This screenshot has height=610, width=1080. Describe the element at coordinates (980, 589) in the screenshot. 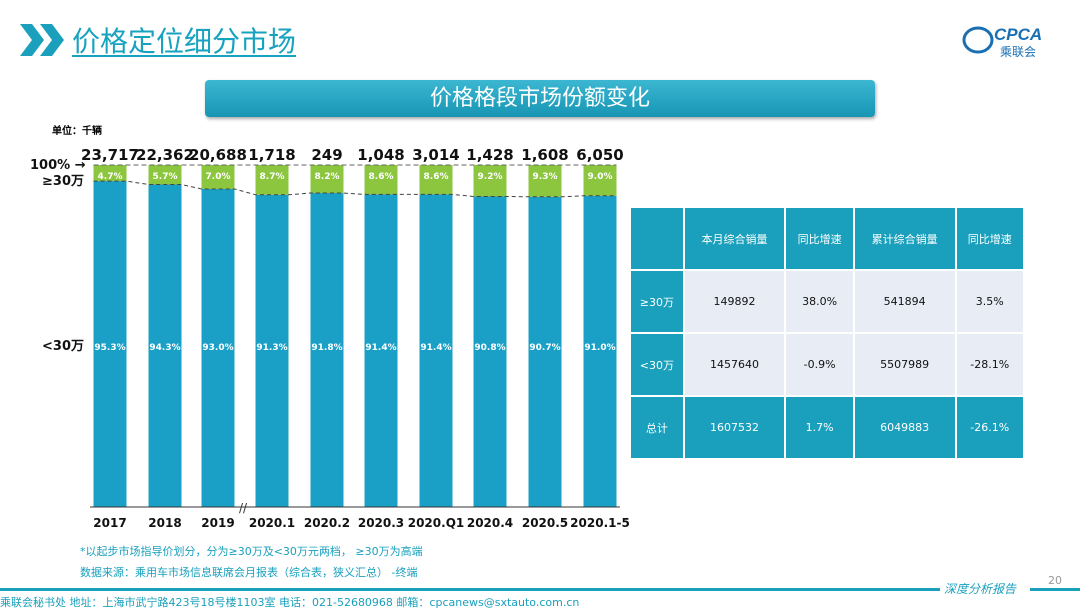

I see `report-label: 深度分析报告` at that location.